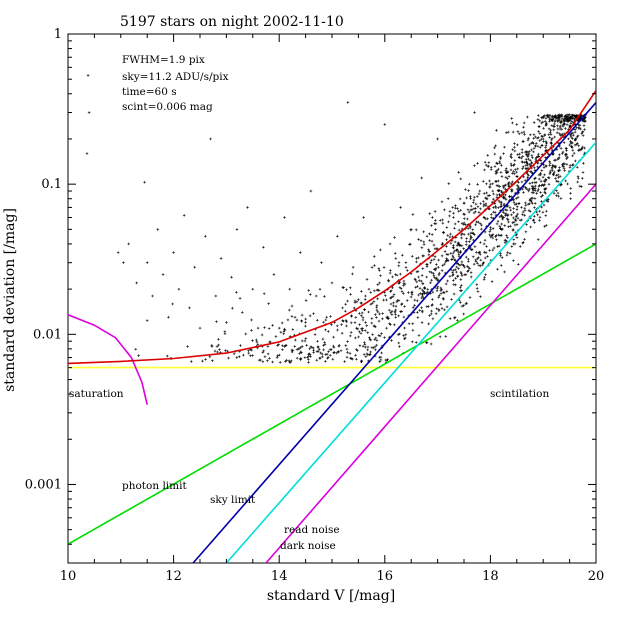 This screenshot has height=631, width=631. I want to click on x-tick-label: 12, so click(173, 576).